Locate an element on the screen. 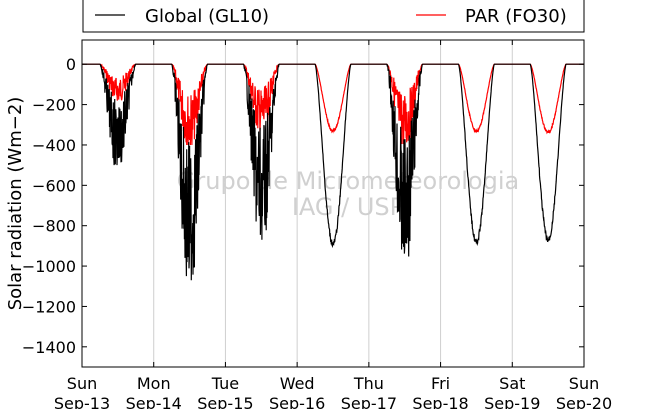  x-tick-label-day: Thu is located at coordinates (368, 383).